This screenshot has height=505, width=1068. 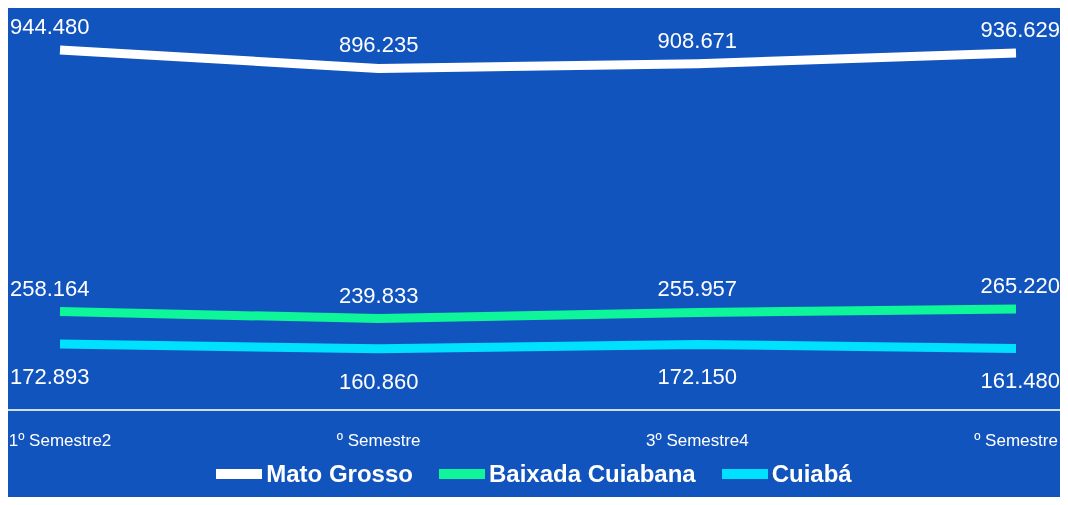 I want to click on data-label: 255.957, so click(x=697, y=289).